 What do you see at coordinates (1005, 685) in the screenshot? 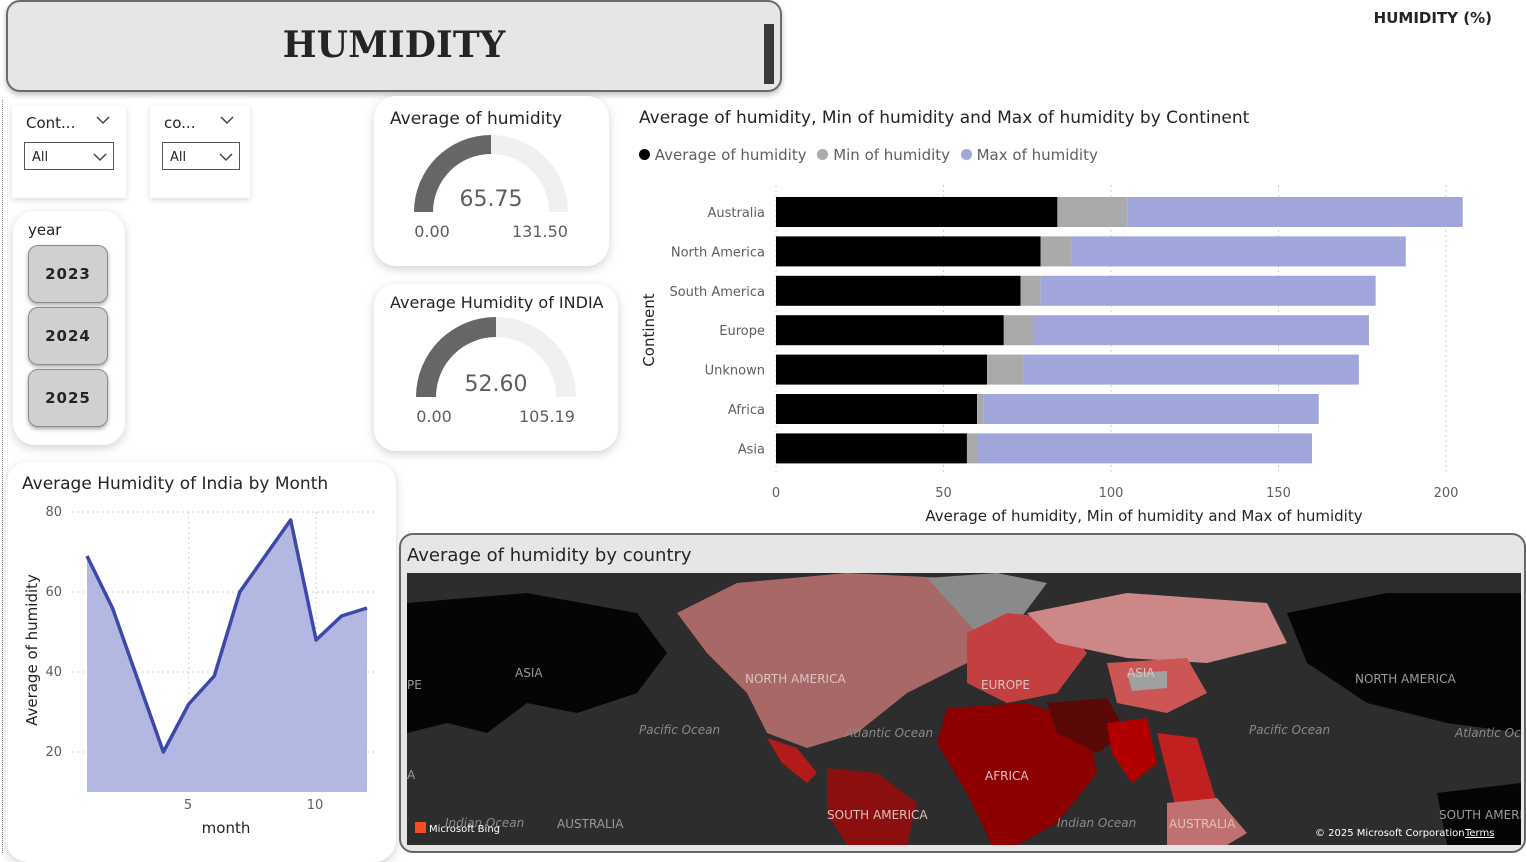
I see `map-label-europe: EUROPE` at bounding box center [1005, 685].